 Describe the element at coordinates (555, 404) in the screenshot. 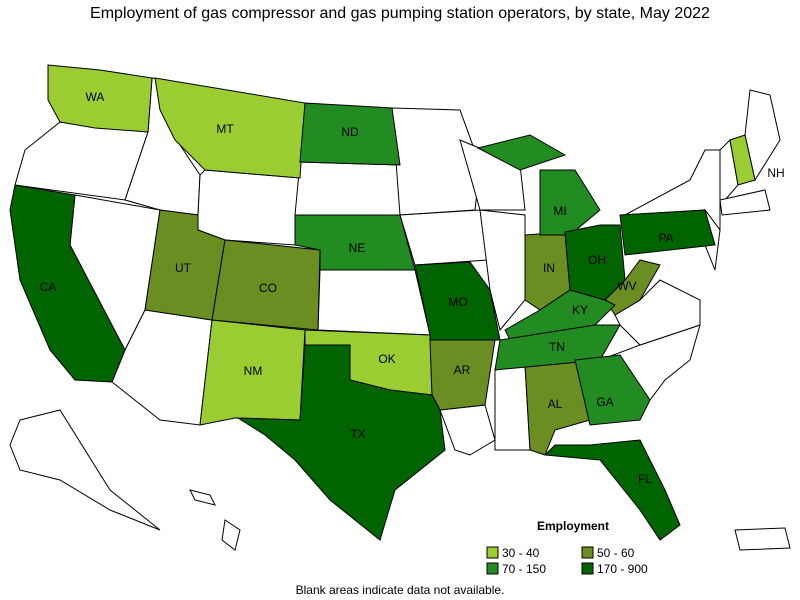

I see `state-label: AL` at that location.